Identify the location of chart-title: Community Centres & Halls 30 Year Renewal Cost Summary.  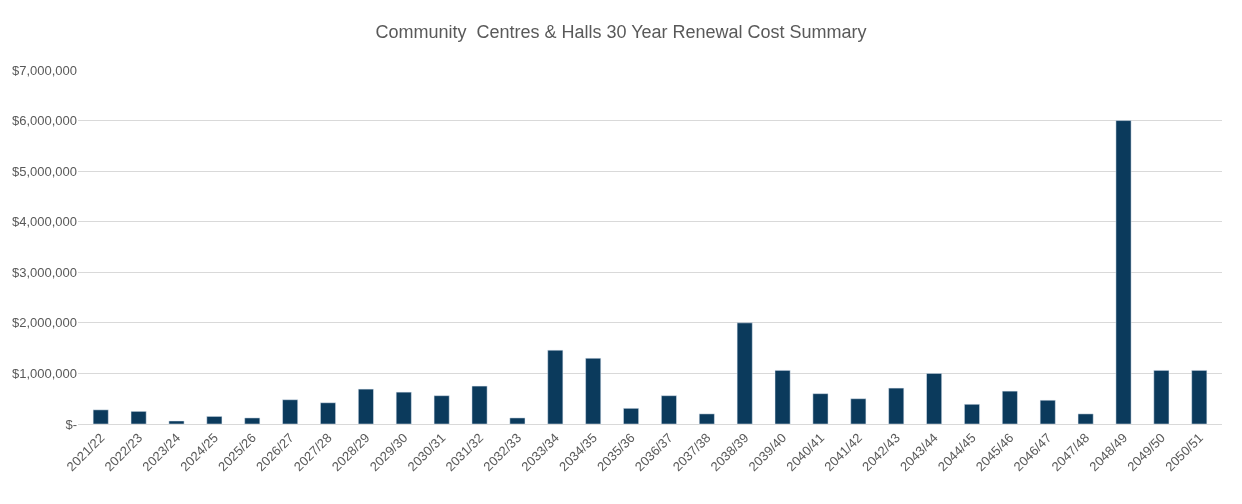
(621, 31).